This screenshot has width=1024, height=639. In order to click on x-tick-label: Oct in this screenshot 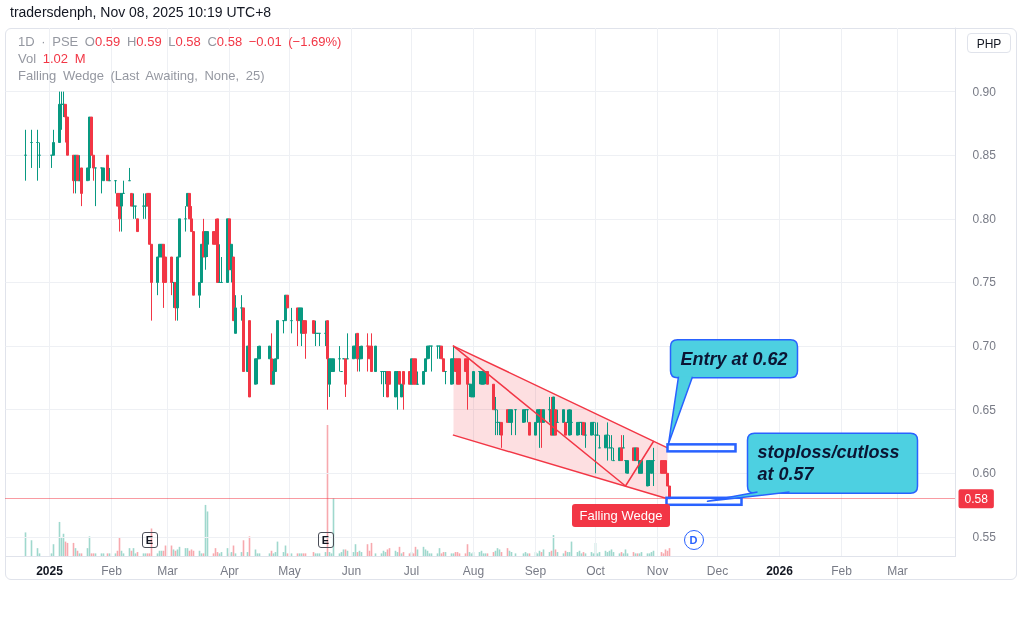, I will do `click(596, 571)`.